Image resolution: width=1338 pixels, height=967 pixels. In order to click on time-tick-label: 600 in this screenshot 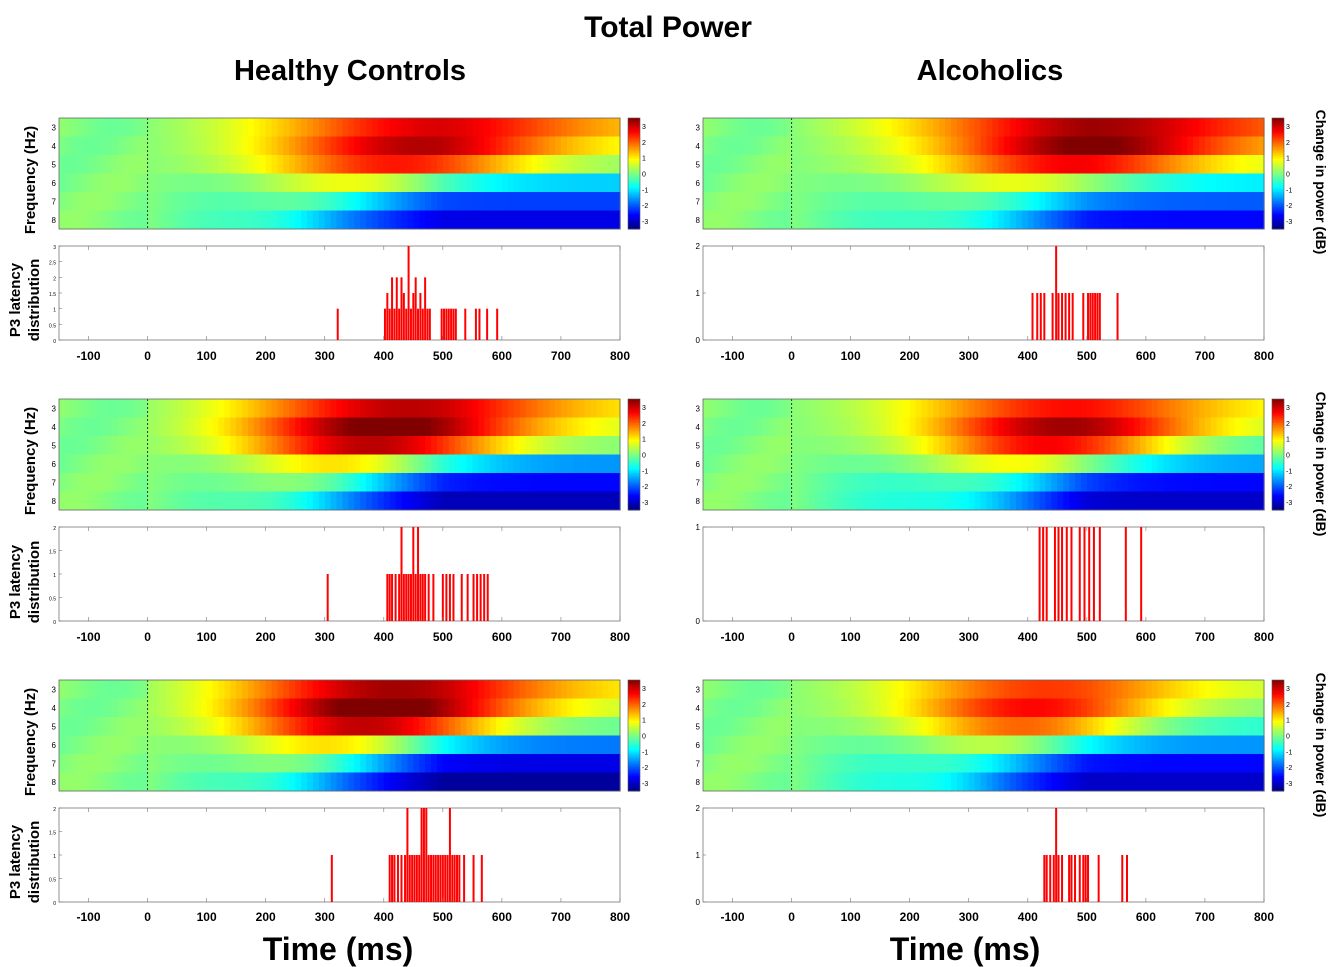, I will do `click(502, 917)`.